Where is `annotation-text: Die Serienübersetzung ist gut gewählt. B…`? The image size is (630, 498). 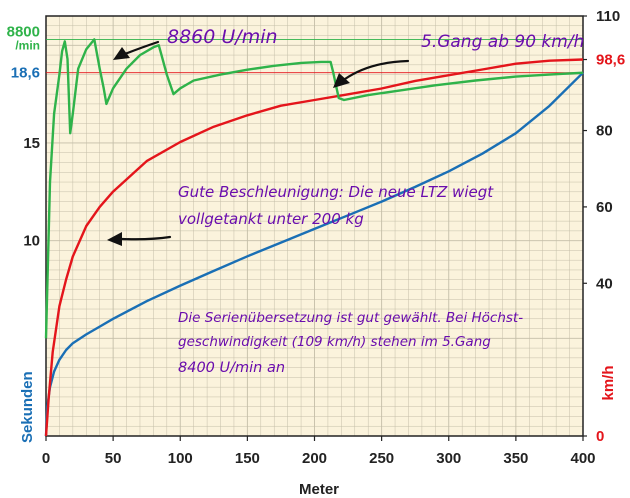
annotation-text: Die Serienübersetzung ist gut gewählt. B… is located at coordinates (350, 318).